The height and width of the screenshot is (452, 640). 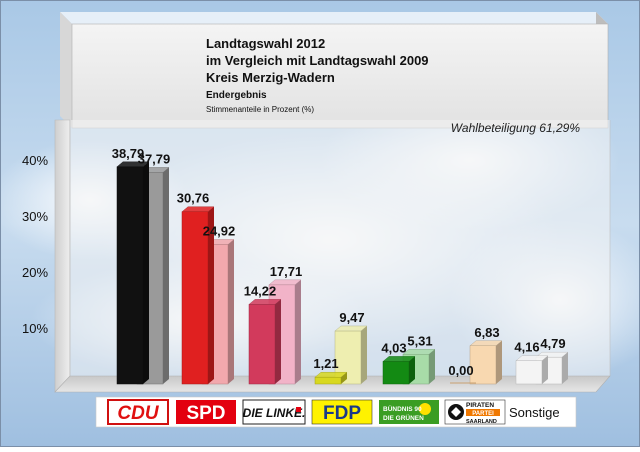 What do you see at coordinates (526, 347) in the screenshot?
I see `value-label-2012-6: 4,16` at bounding box center [526, 347].